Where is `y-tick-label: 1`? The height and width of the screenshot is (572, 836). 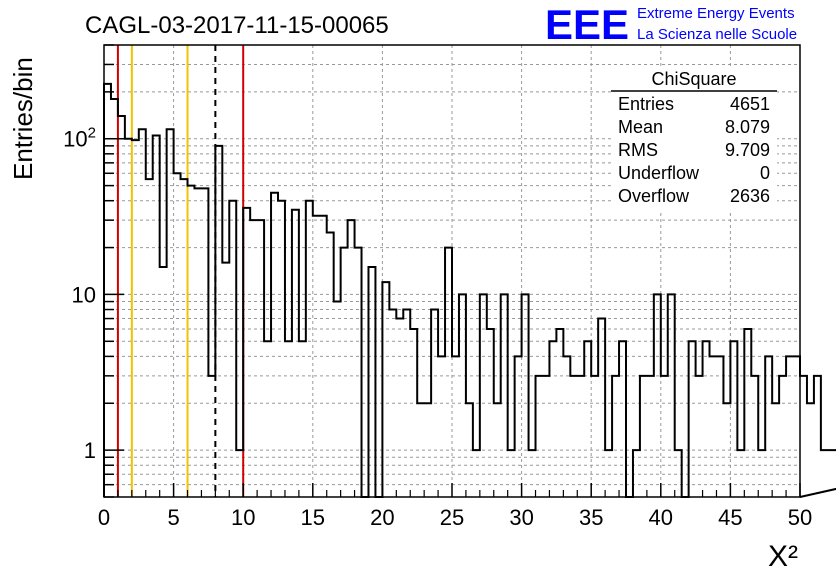 y-tick-label: 1 is located at coordinates (90, 450).